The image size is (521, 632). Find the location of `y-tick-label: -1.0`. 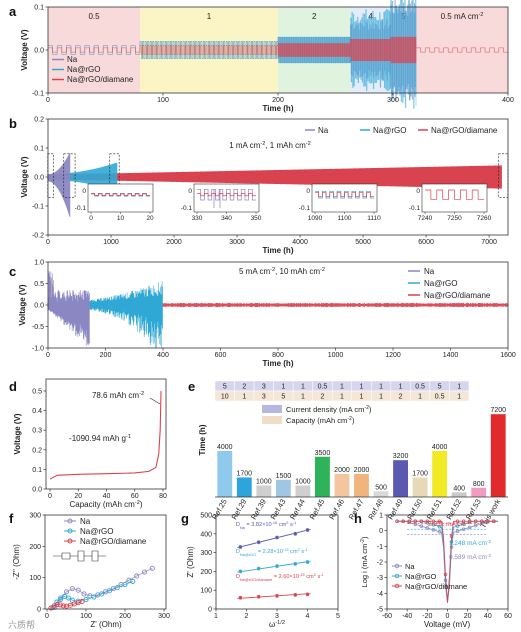

y-tick-label: -1.0 is located at coordinates (38, 349).